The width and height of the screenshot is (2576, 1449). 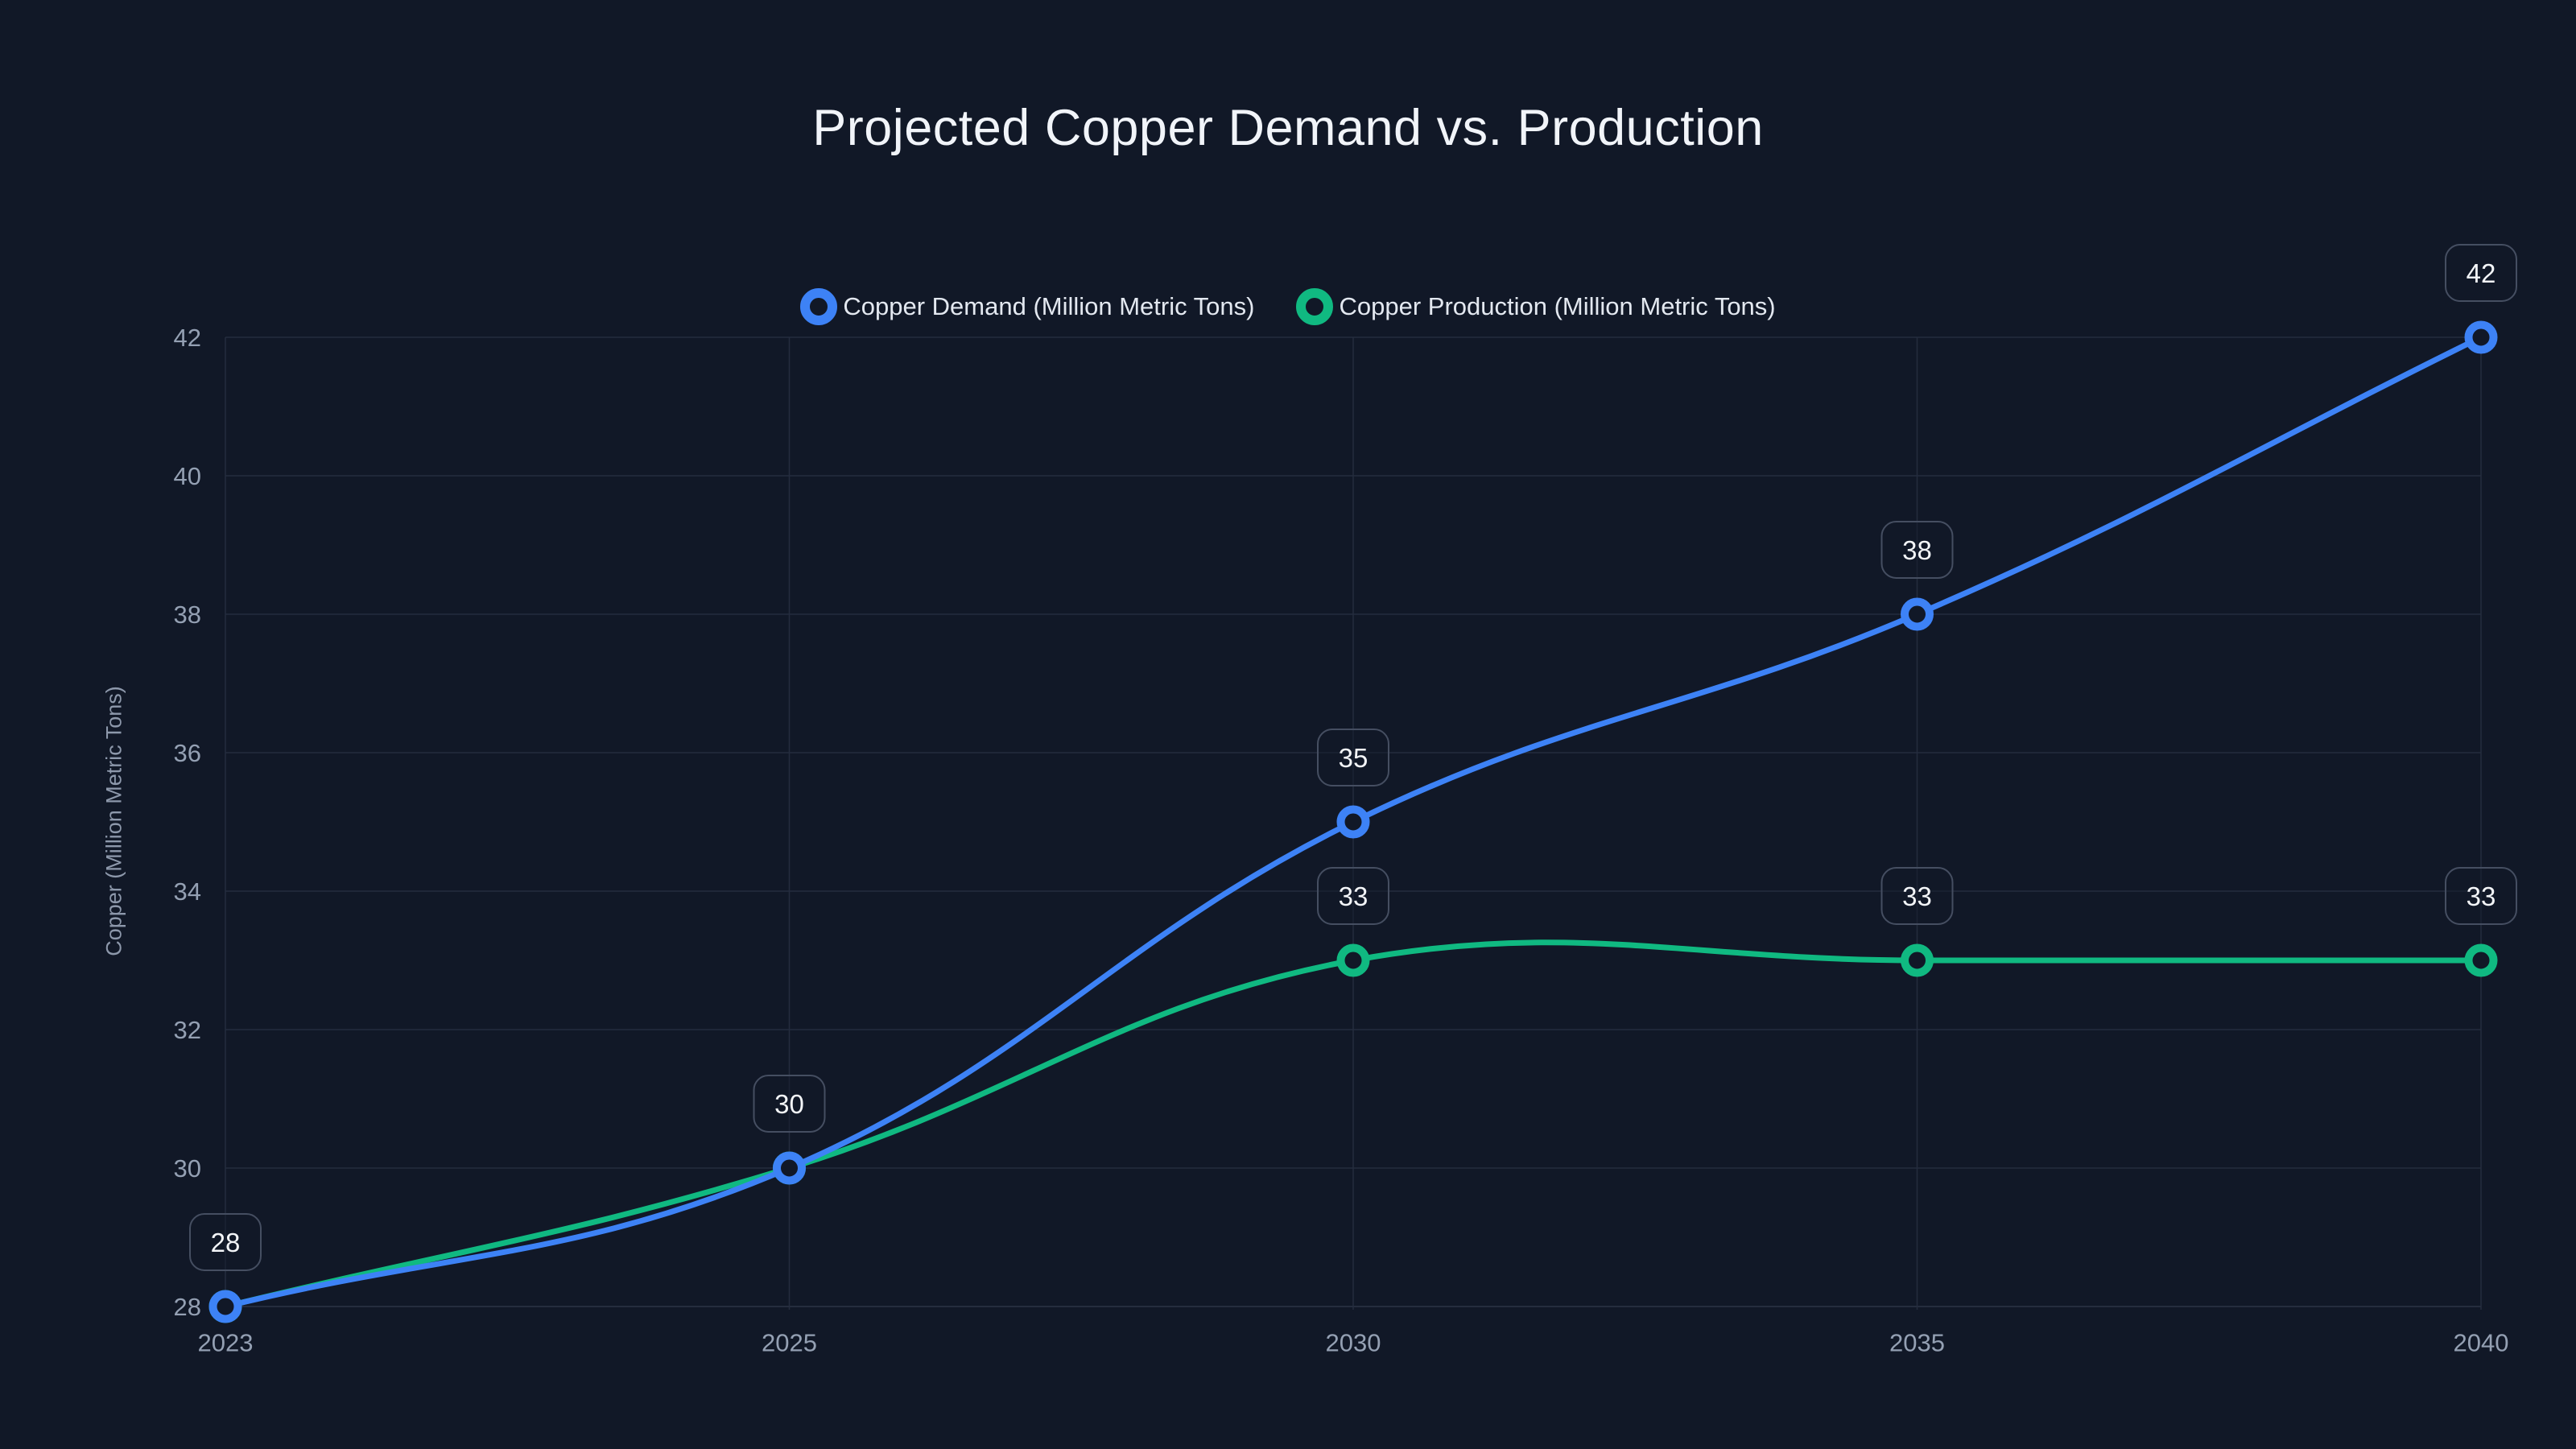 I want to click on svg-text: 2040, so click(x=2481, y=1342).